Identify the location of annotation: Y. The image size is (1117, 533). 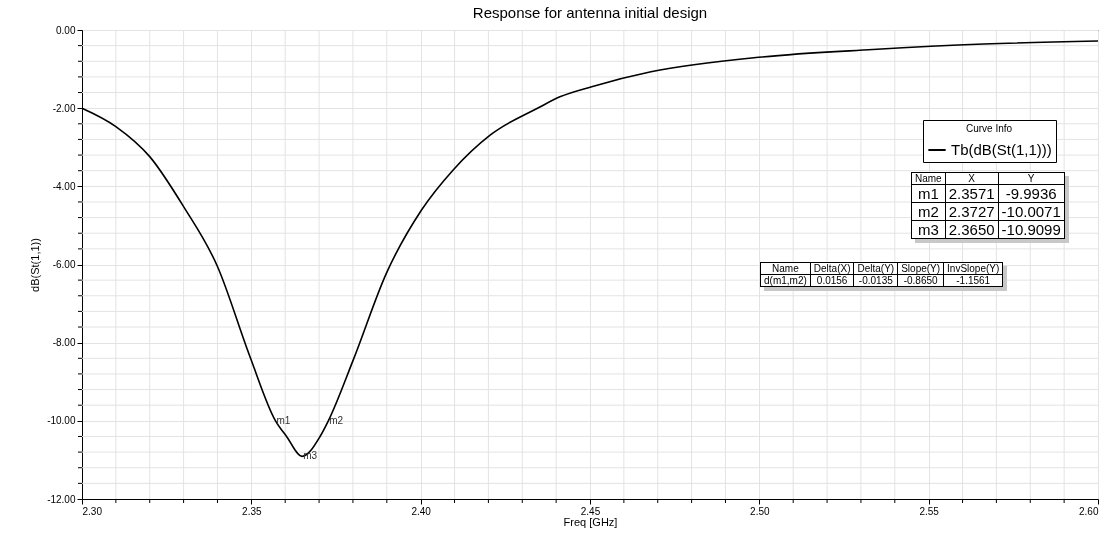
(1031, 178).